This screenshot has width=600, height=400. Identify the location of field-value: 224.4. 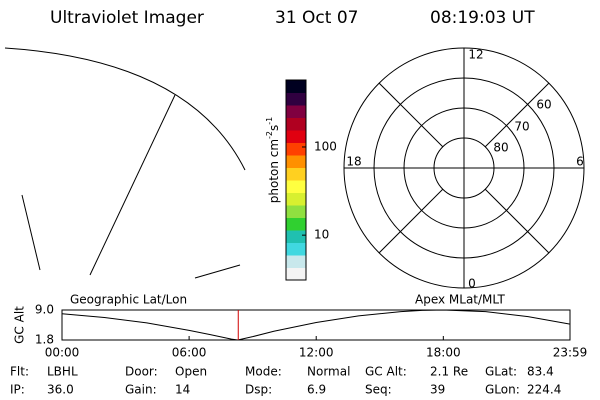
(544, 390).